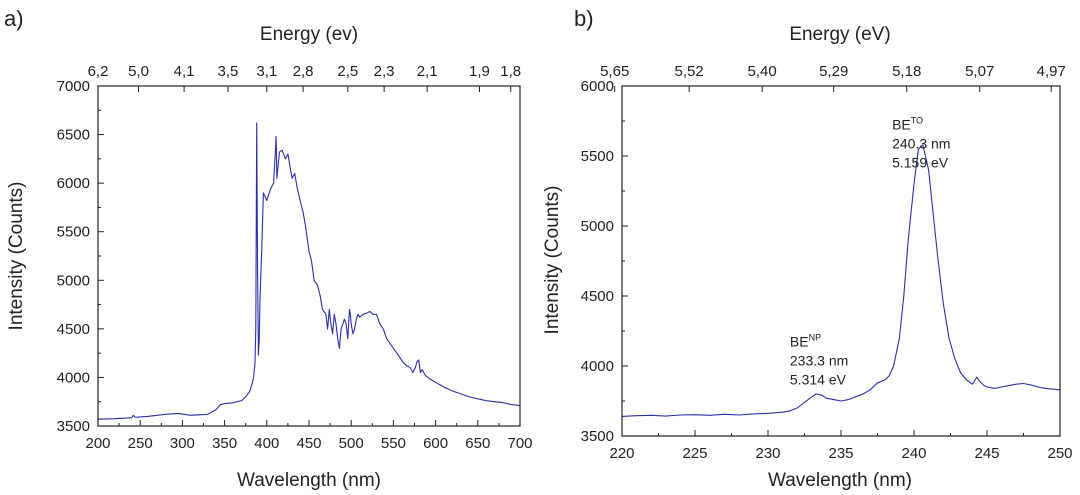 This screenshot has height=495, width=1080. Describe the element at coordinates (584, 18) in the screenshot. I see `panel-b-label: b)` at that location.